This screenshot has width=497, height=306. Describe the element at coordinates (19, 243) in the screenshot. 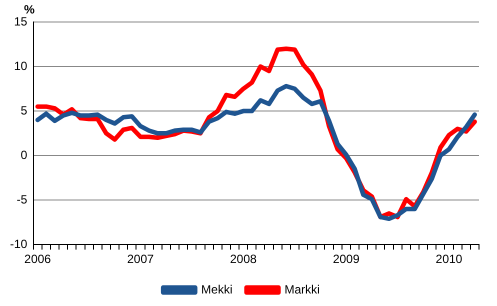

I see `y-tick-label: -10` at that location.